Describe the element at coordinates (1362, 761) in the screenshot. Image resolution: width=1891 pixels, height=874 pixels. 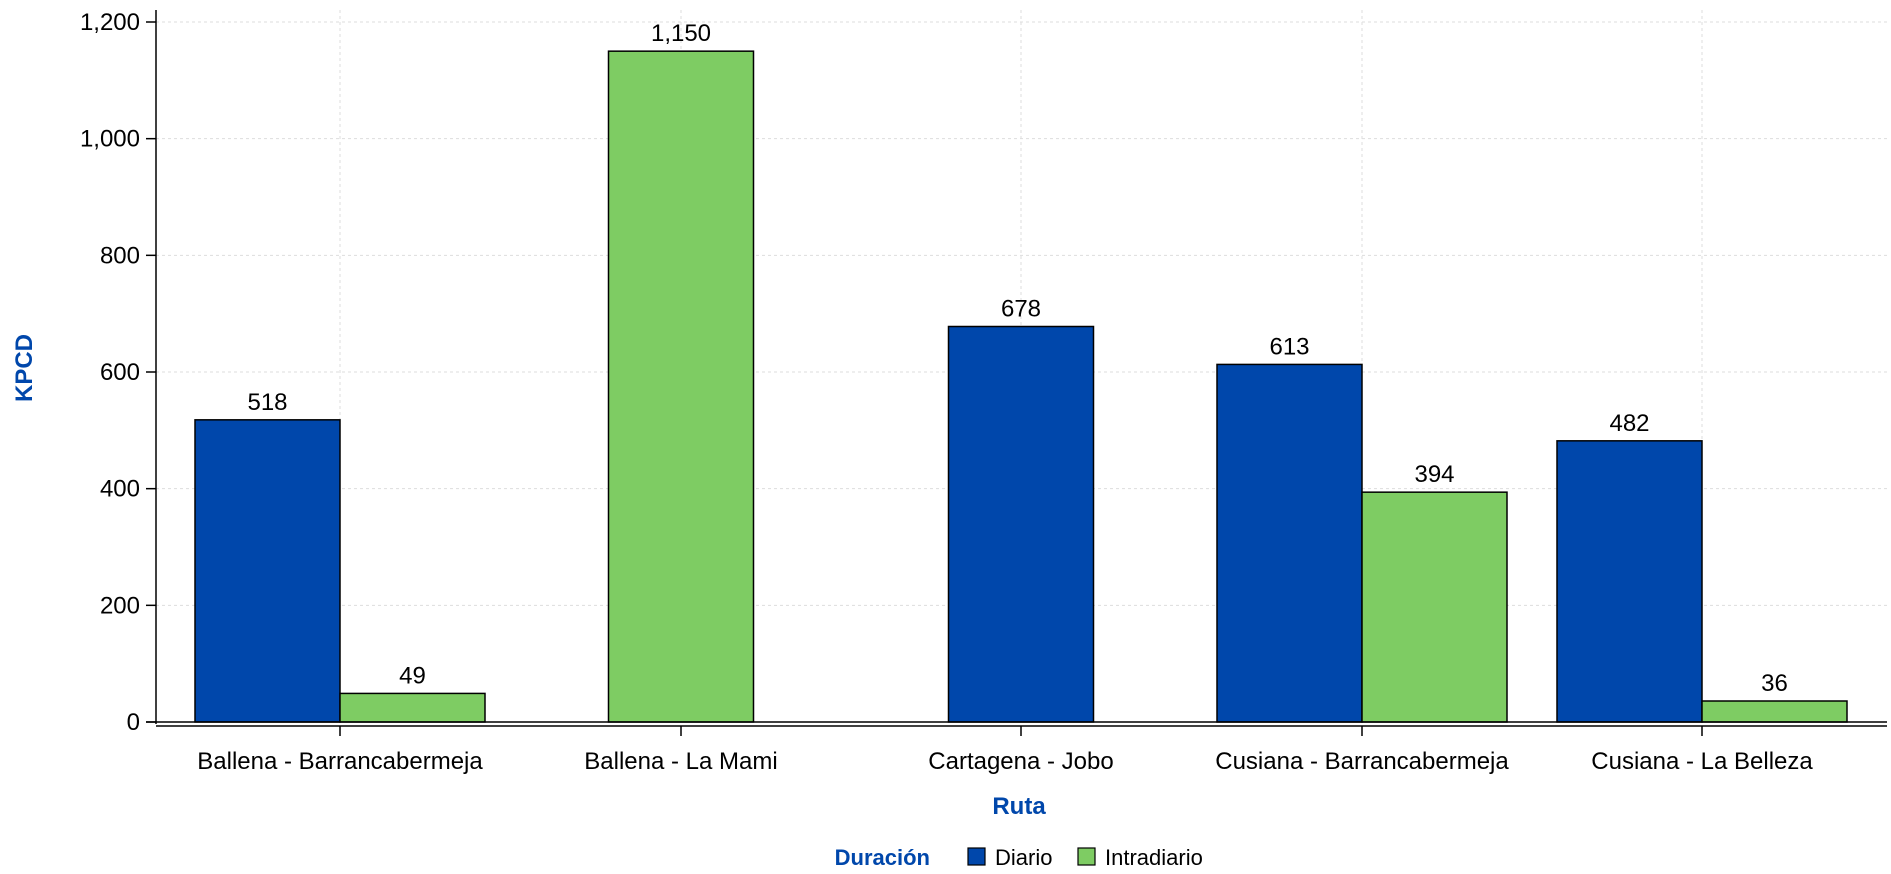
I see `x-category-label-3: Cusiana - Barrancabermeja` at that location.